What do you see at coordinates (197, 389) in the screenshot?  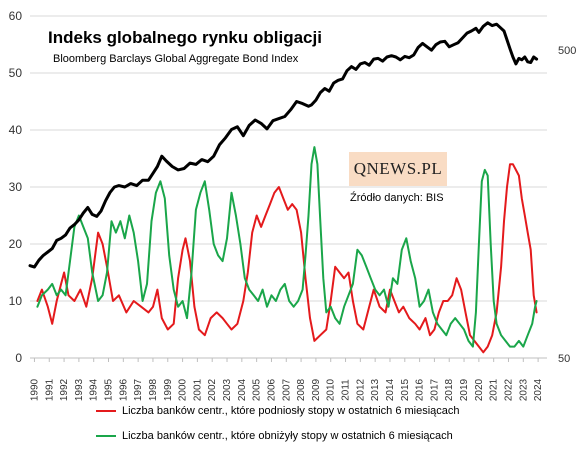 I see `x-tick-label: 2001` at bounding box center [197, 389].